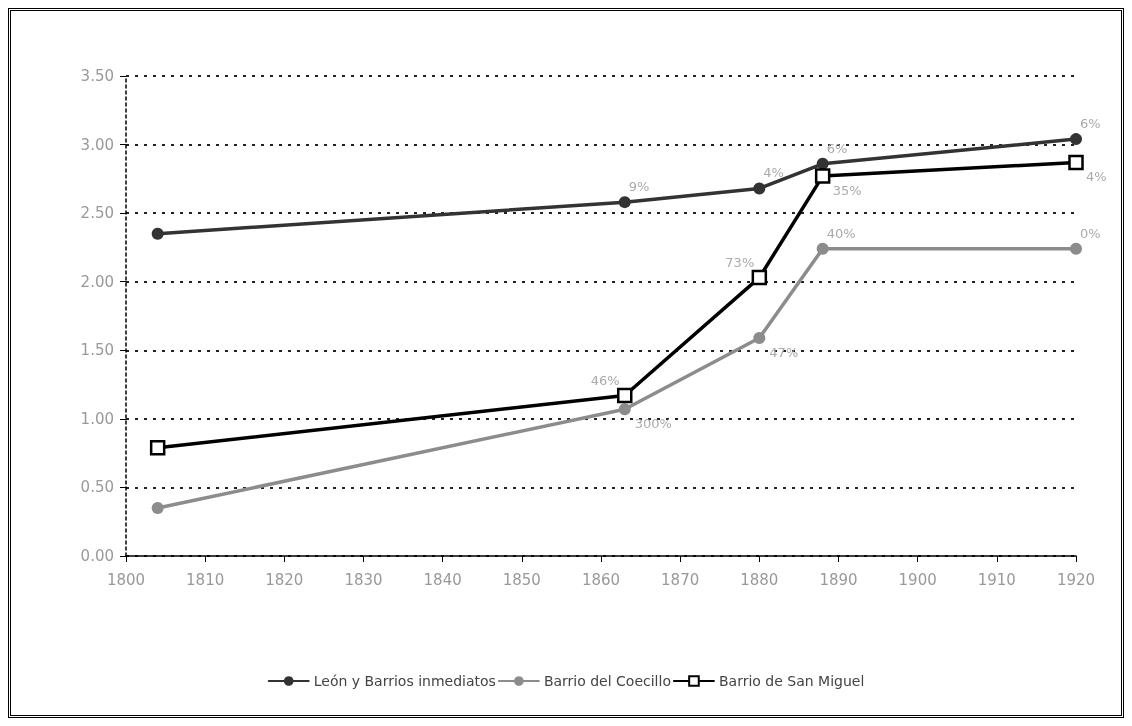 The image size is (1132, 726). Describe the element at coordinates (442, 579) in the screenshot. I see `x-tick-label: 1840` at that location.